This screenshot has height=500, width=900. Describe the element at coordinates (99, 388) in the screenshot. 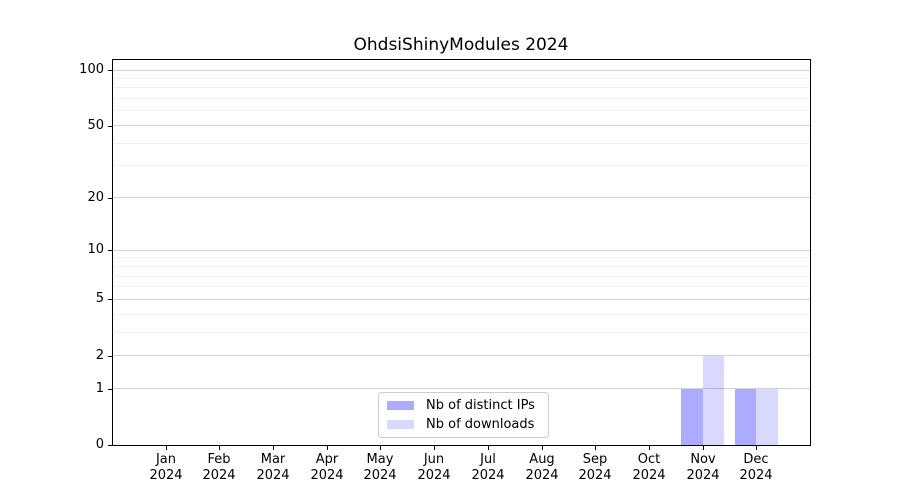

I see `y-tick-label: 1` at that location.